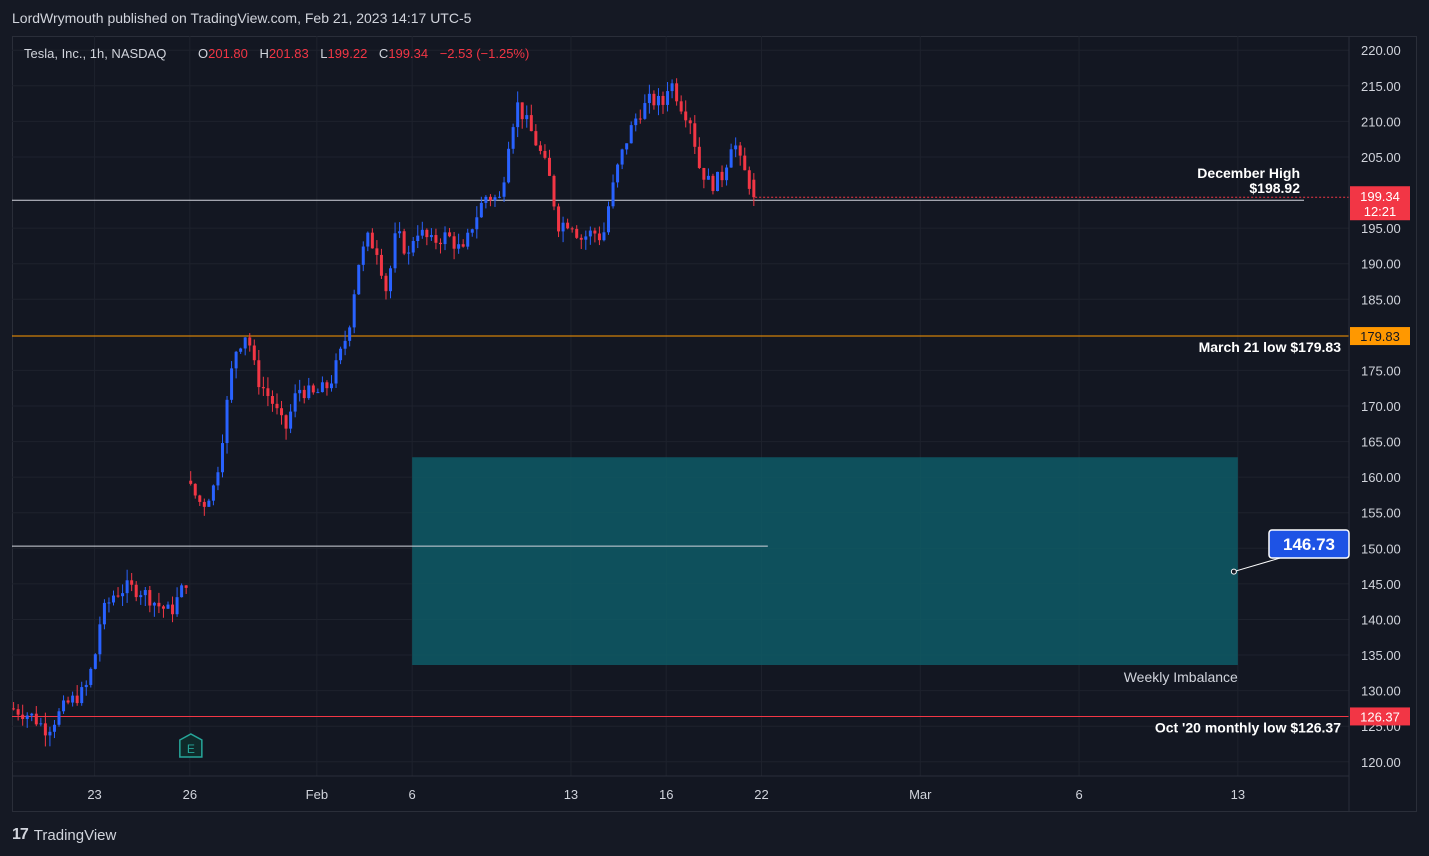 Image resolution: width=1429 pixels, height=856 pixels. I want to click on weekly-imbalance-zone, so click(825, 561).